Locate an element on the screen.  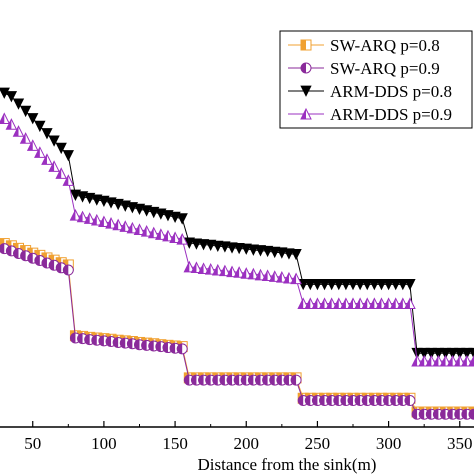
x-axis-label: Distance from the sink(m) is located at coordinates (287, 464).